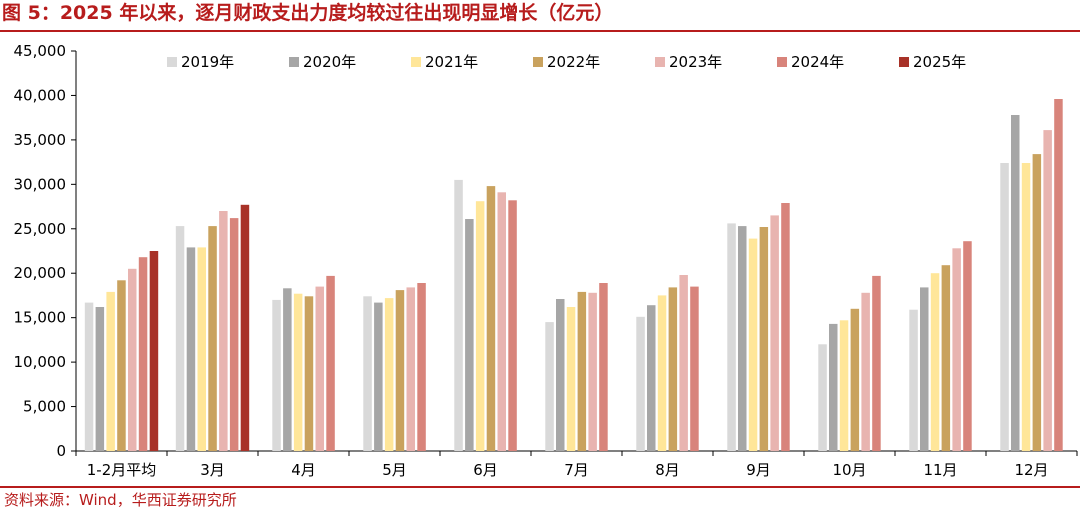 The height and width of the screenshot is (513, 1080). I want to click on chart-legend: 2019年 2020年 2021年 2022年 2023年 2024年 2025年, so click(566, 62).